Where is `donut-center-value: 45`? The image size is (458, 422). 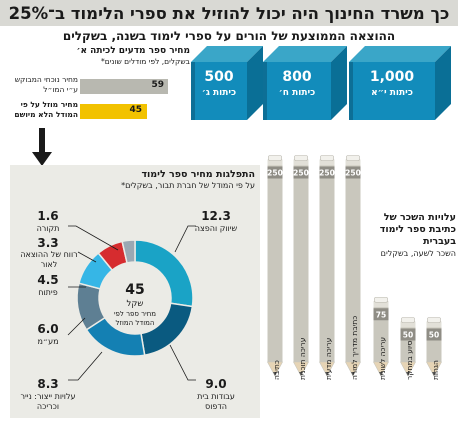
donut-center-value: 45 is located at coordinates (135, 290).